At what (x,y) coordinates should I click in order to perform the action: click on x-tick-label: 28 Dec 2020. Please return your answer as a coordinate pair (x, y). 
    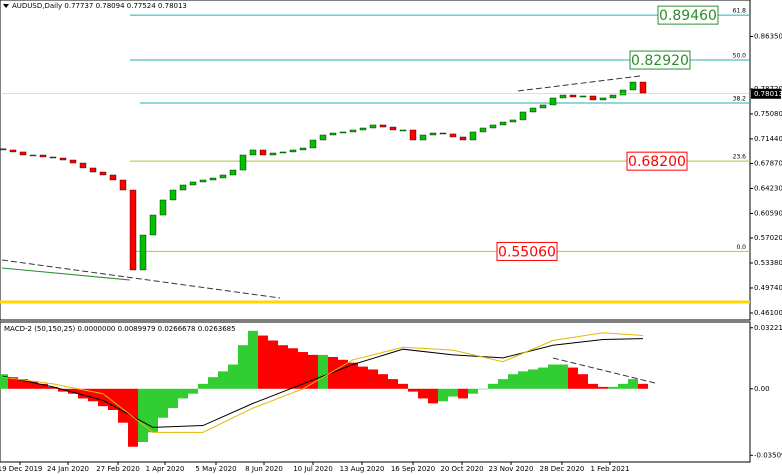
    Looking at the image, I should click on (562, 469).